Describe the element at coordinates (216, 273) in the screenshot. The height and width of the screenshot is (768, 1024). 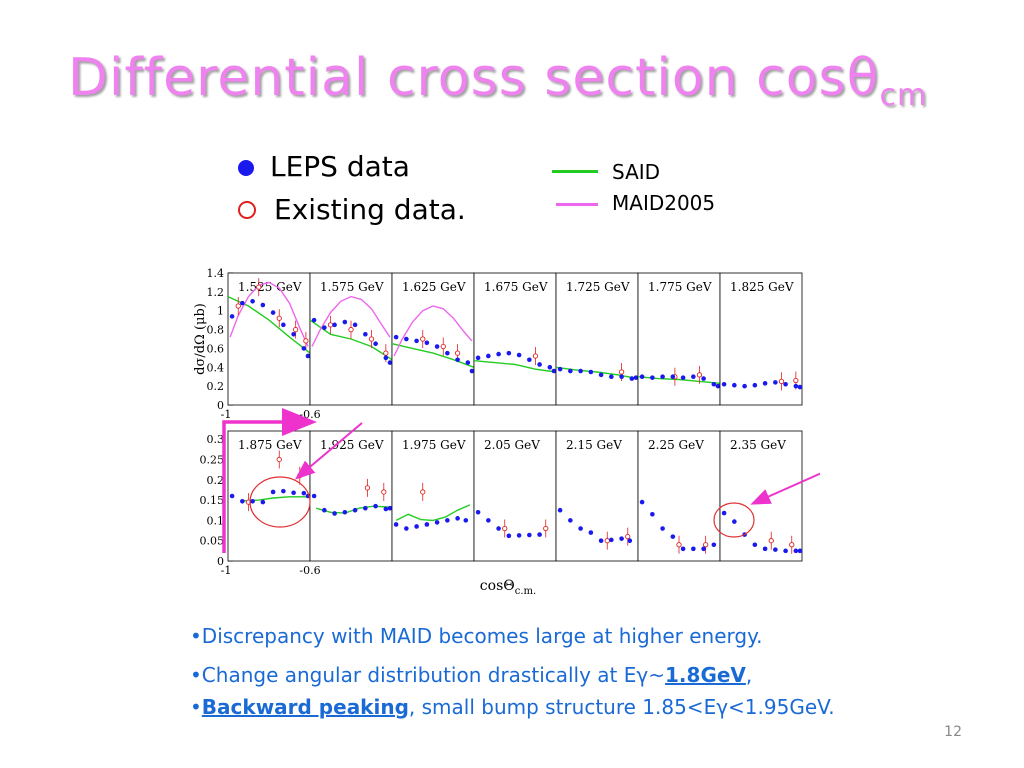
I see `y-tick-label: 1.4` at that location.